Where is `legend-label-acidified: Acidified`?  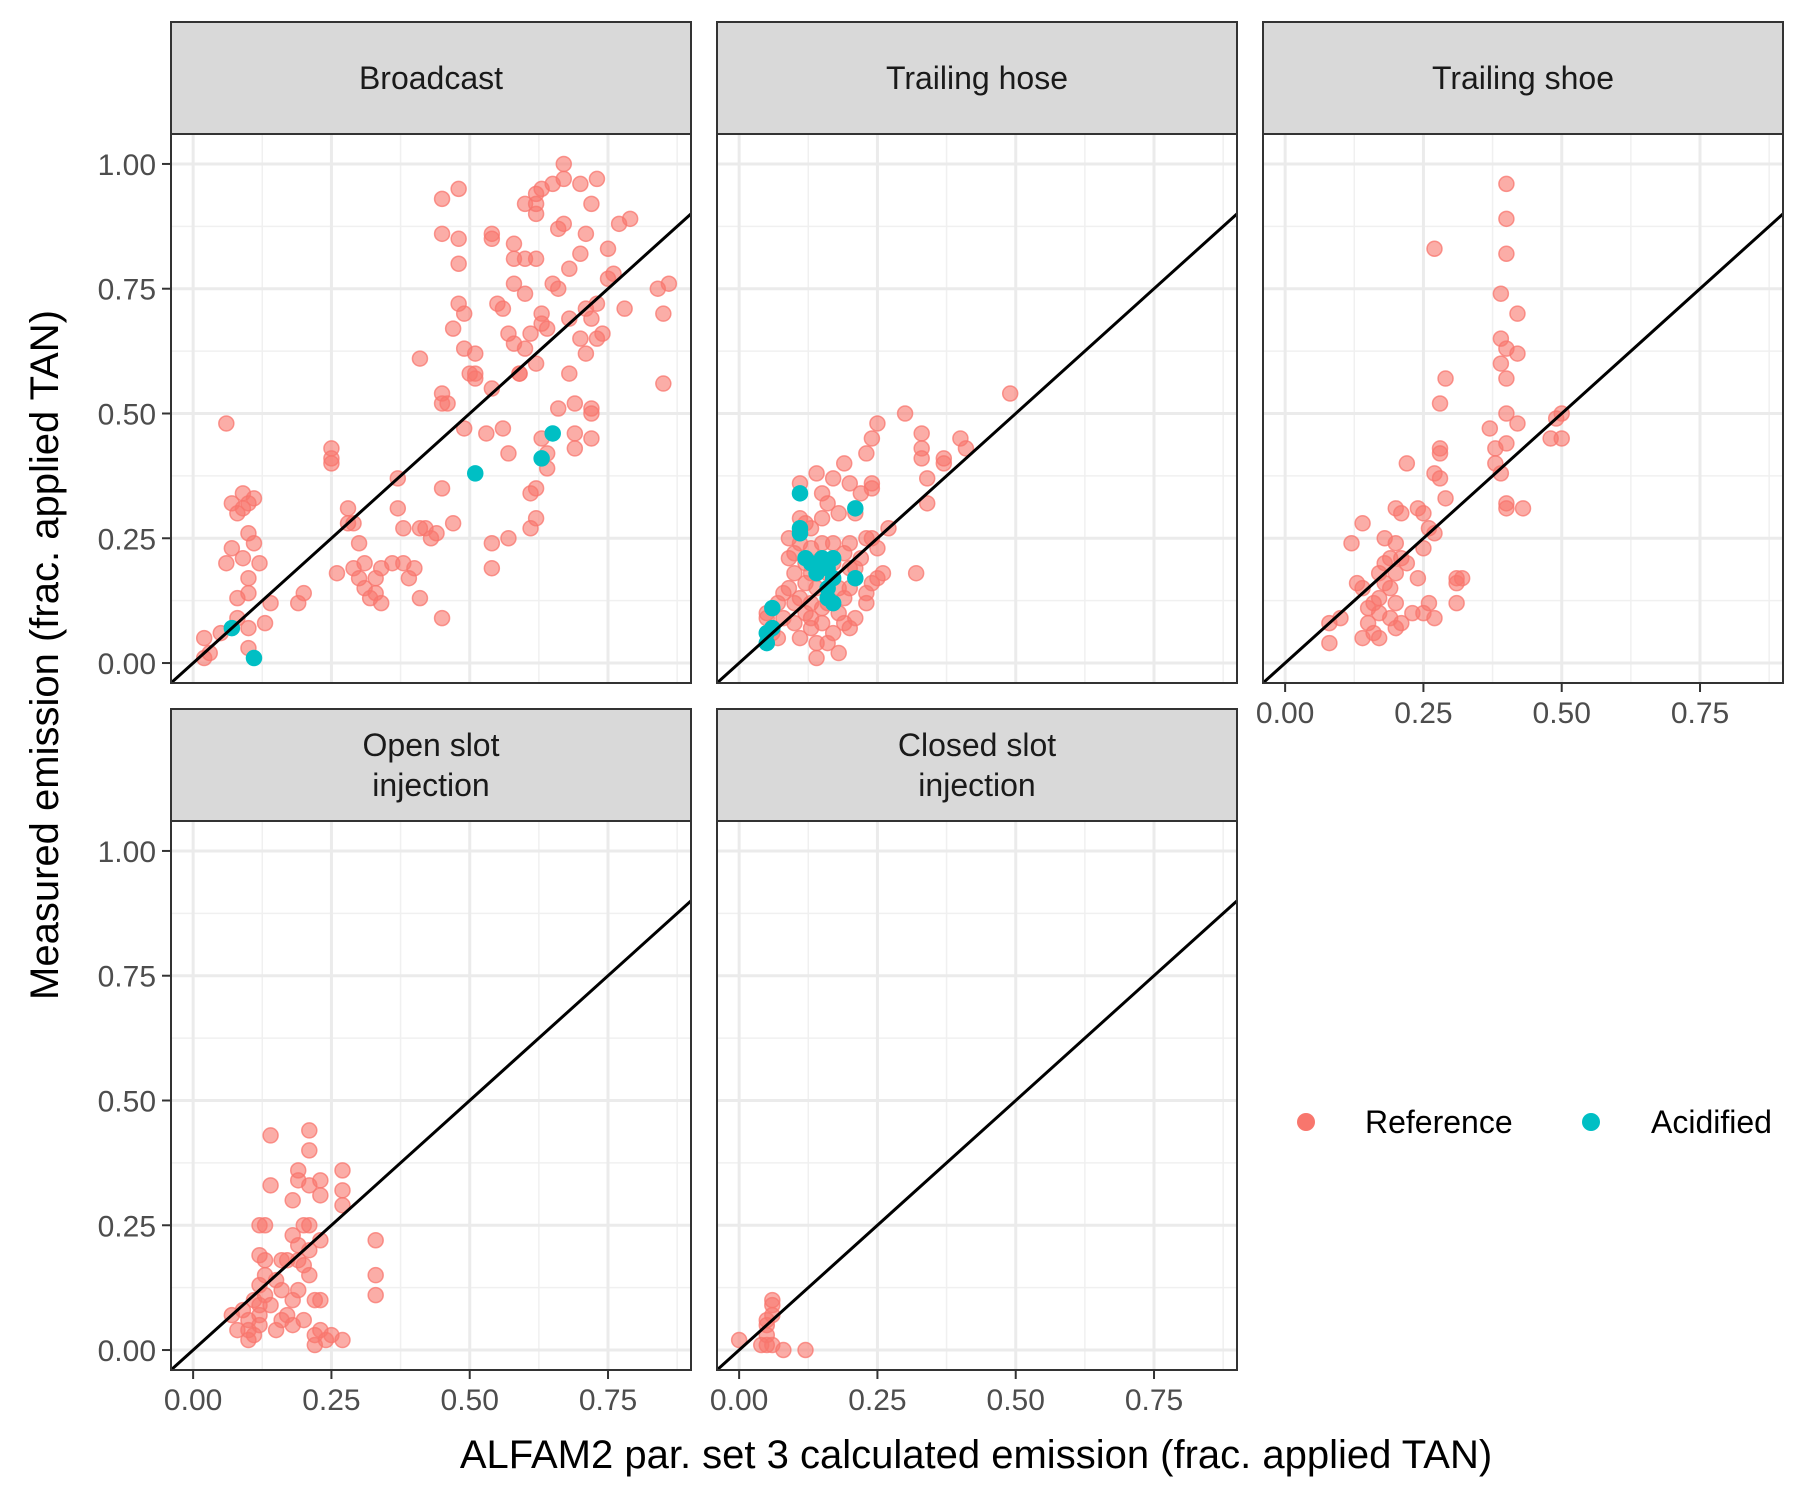
legend-label-acidified: Acidified is located at coordinates (1711, 1122).